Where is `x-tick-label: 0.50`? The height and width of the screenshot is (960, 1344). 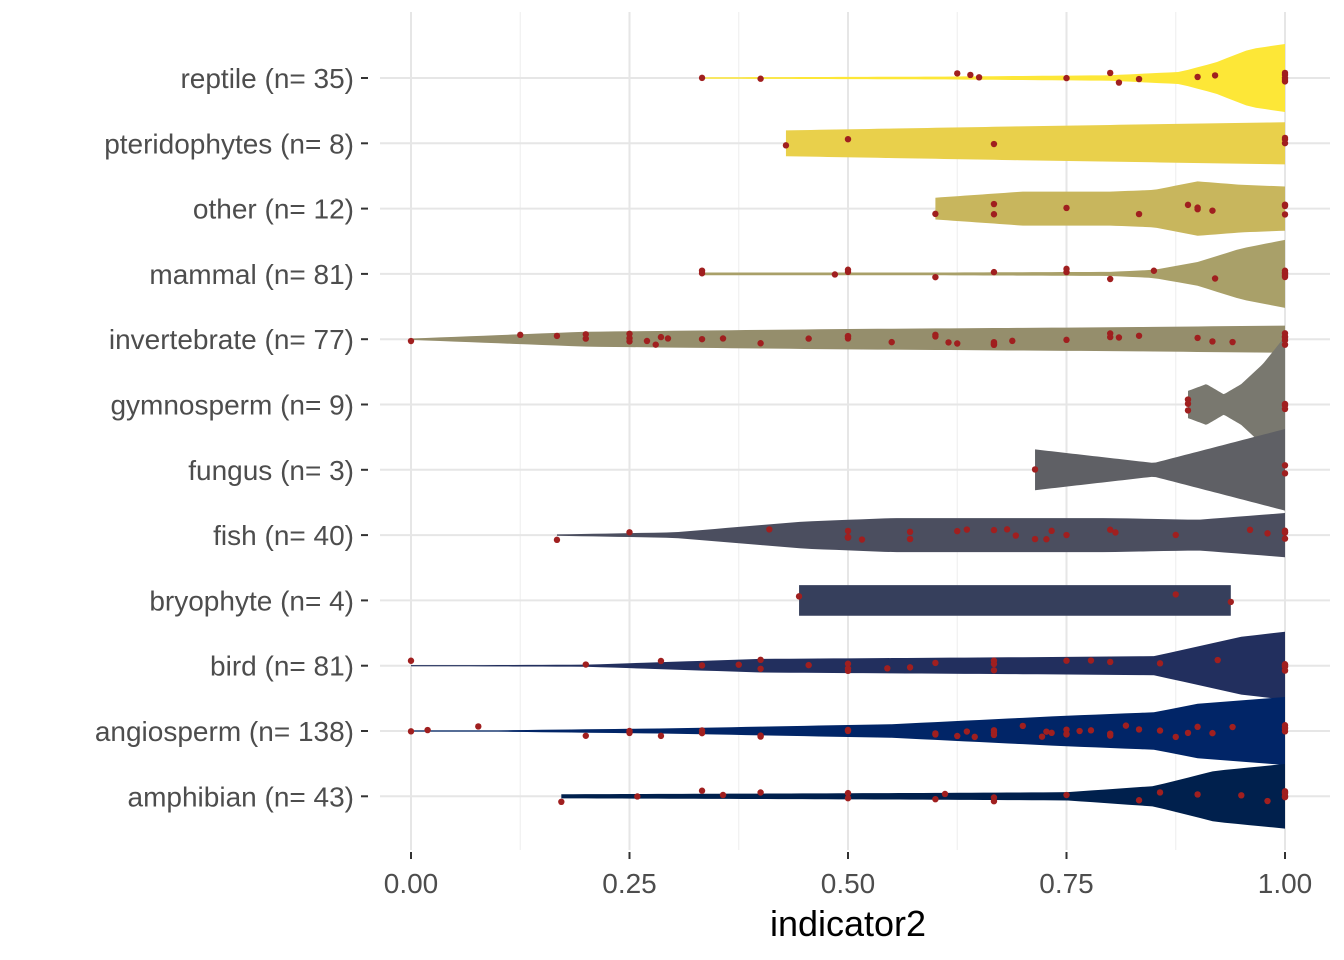 x-tick-label: 0.50 is located at coordinates (848, 883).